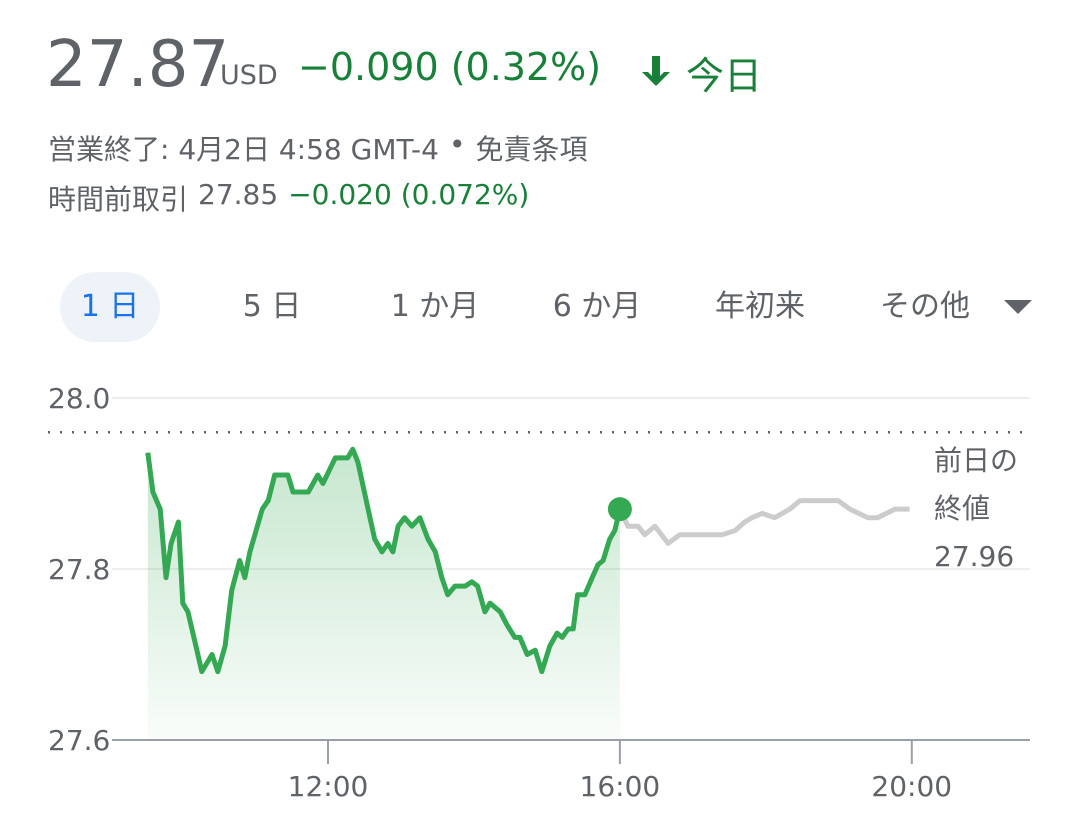  I want to click on status: 営業終了: 4月2日 4:58 GMT-4, so click(243, 149).